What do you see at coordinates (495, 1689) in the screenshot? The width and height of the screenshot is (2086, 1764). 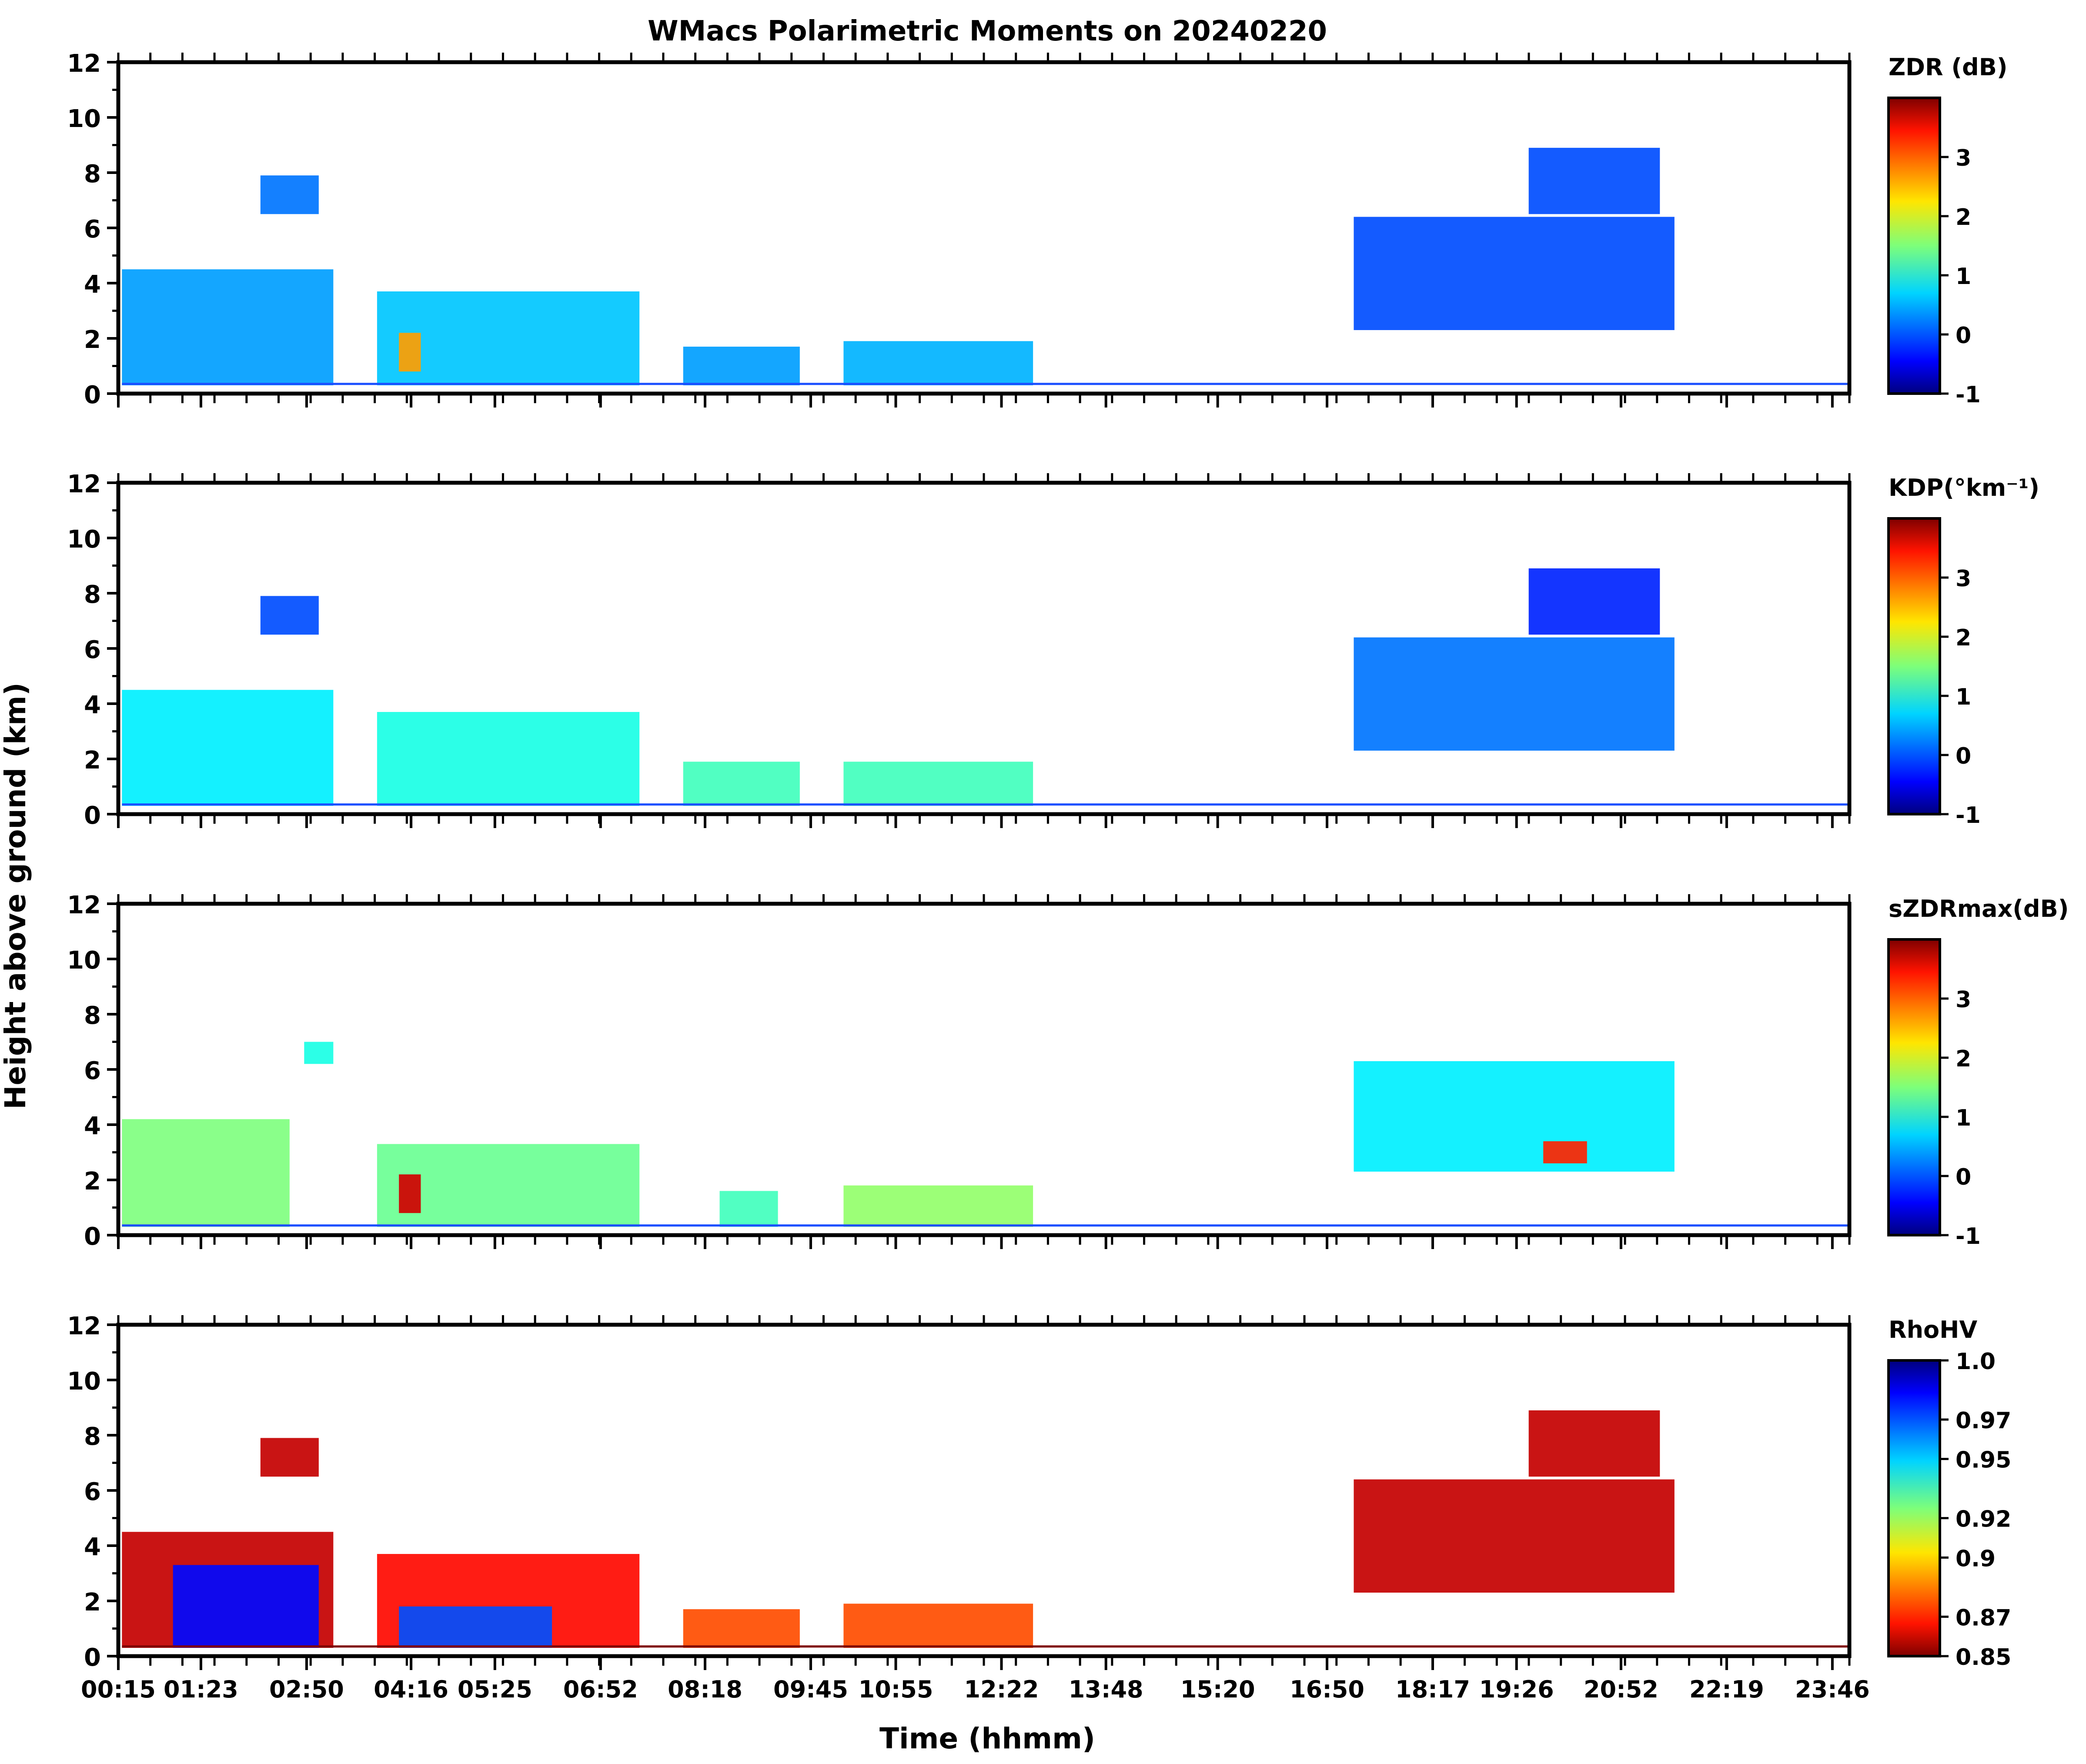 I see `x-tick-label: 05:25` at bounding box center [495, 1689].